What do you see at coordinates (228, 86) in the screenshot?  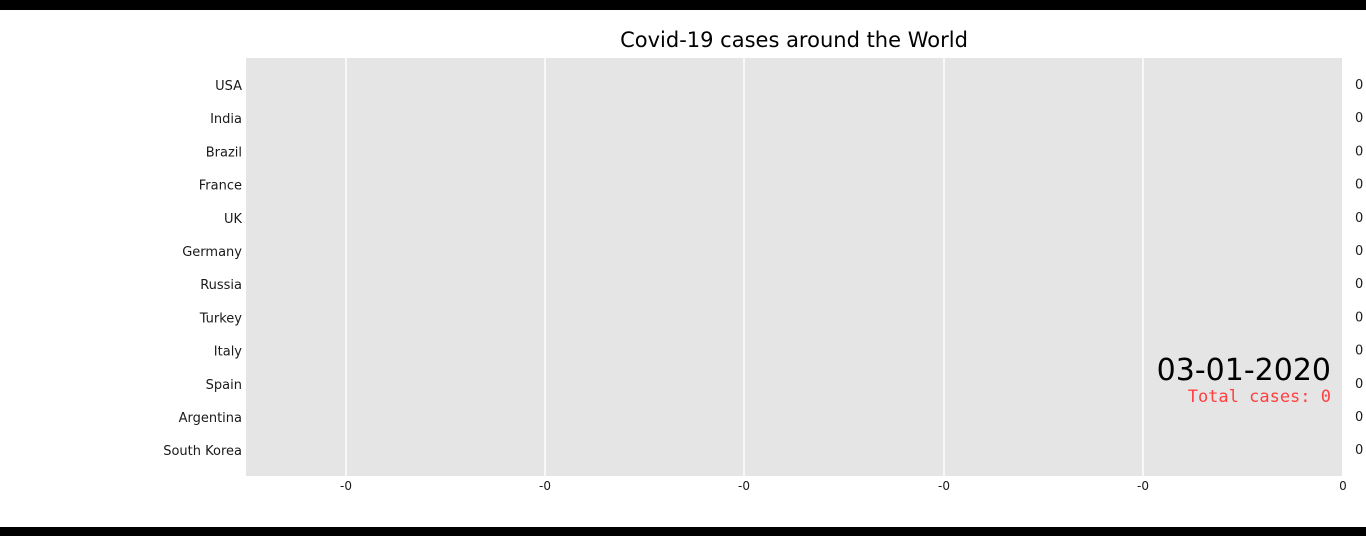 I see `category-label: USA` at bounding box center [228, 86].